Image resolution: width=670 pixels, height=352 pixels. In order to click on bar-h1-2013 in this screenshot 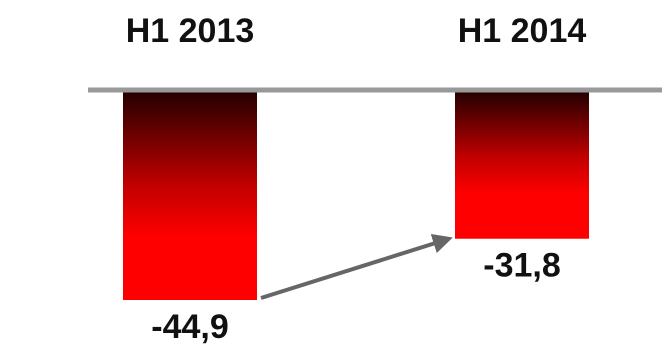, I will do `click(190, 195)`.